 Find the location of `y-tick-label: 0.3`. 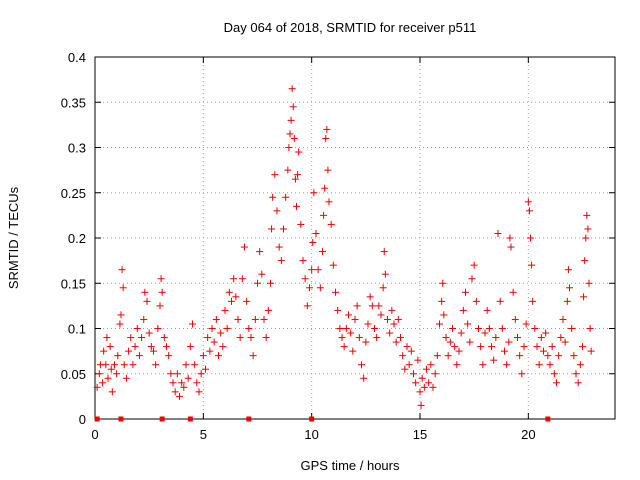

y-tick-label: 0.3 is located at coordinates (77, 148).